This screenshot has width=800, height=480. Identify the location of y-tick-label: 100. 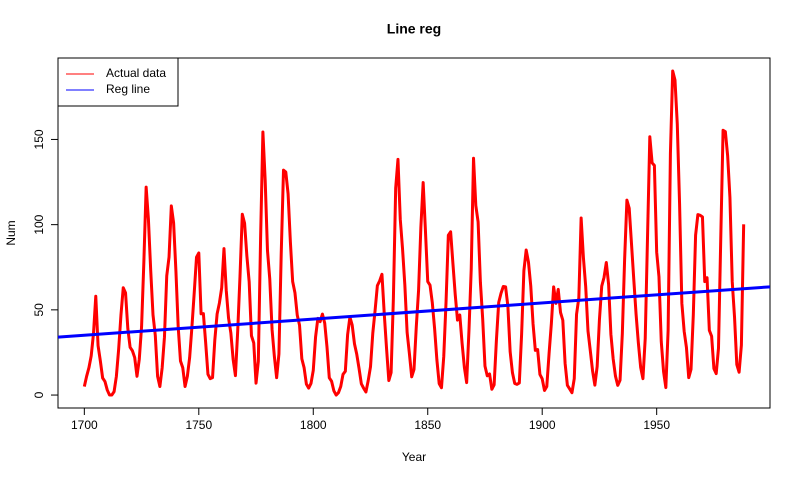
(39, 224).